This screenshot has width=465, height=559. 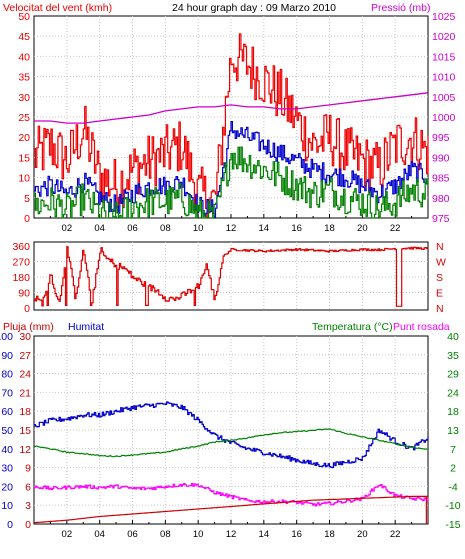 What do you see at coordinates (231, 228) in the screenshot?
I see `hour-tick-label: 12` at bounding box center [231, 228].